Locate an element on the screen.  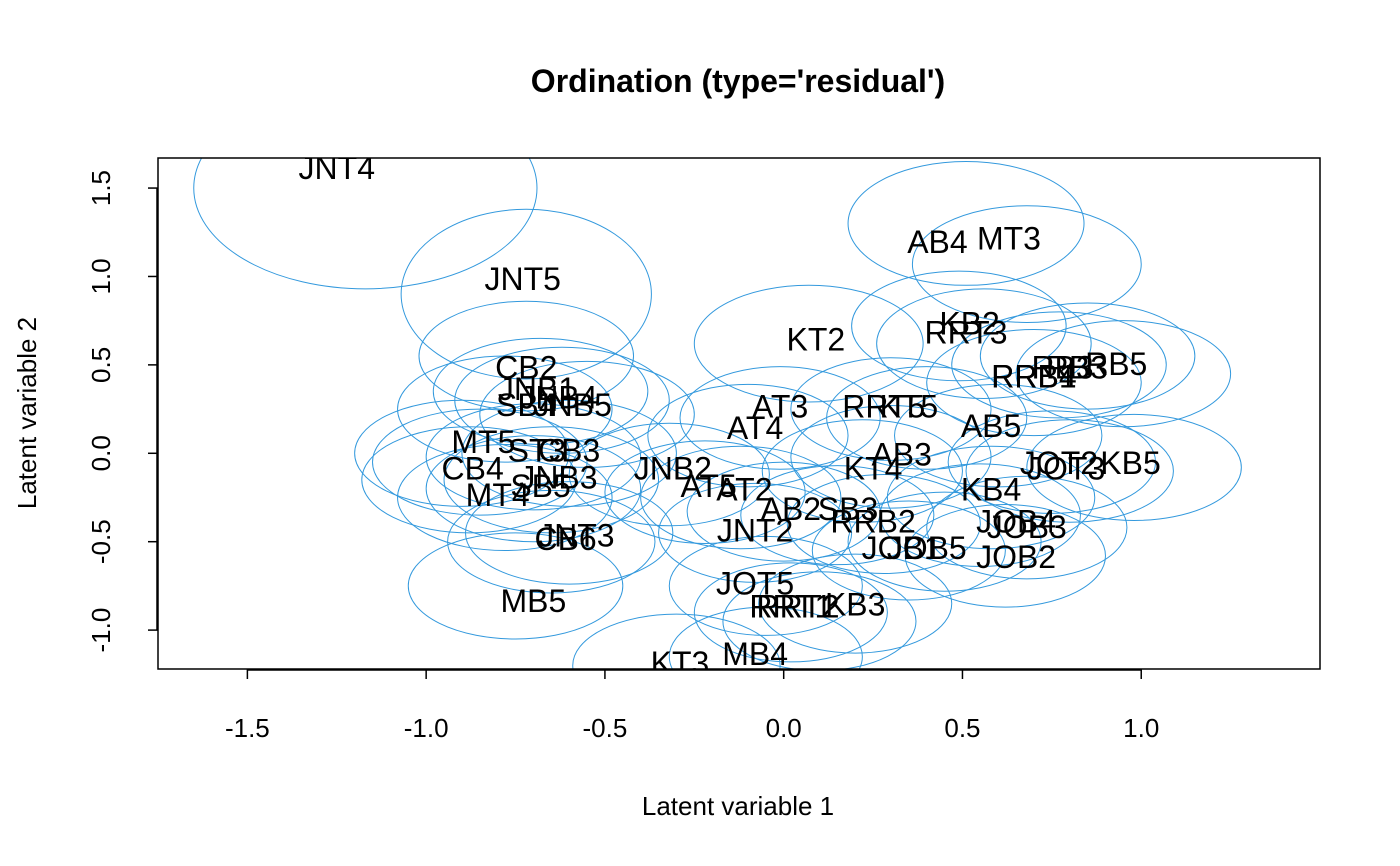
point-label-mb4: MB4 is located at coordinates (755, 654).